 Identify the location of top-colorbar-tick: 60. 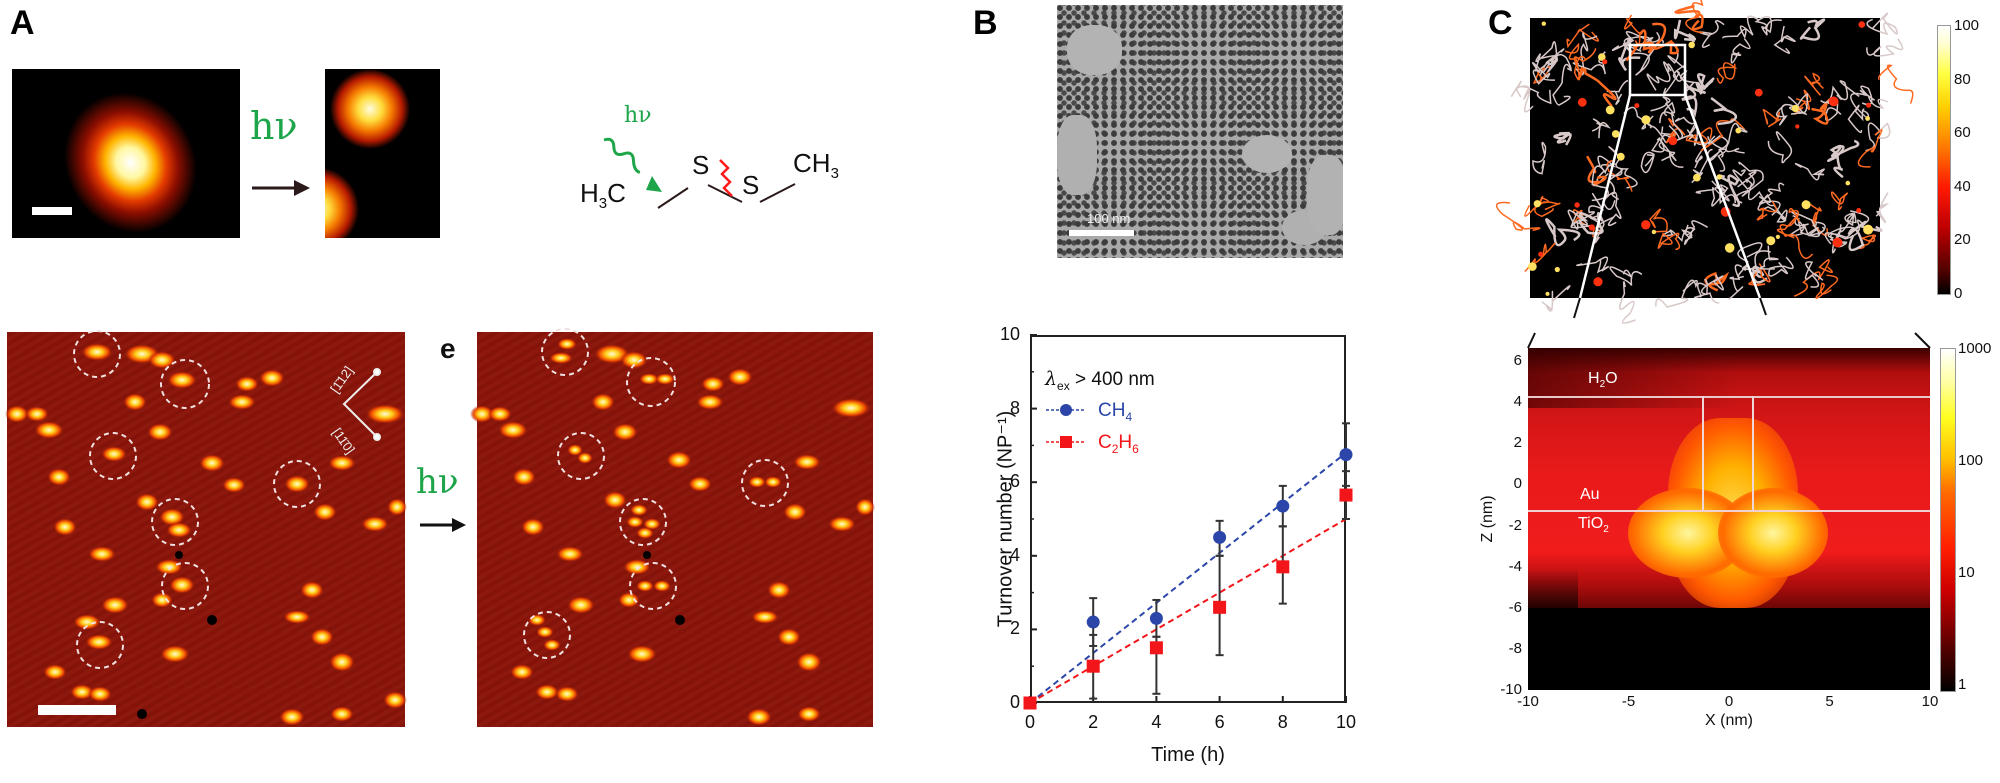
(1962, 133).